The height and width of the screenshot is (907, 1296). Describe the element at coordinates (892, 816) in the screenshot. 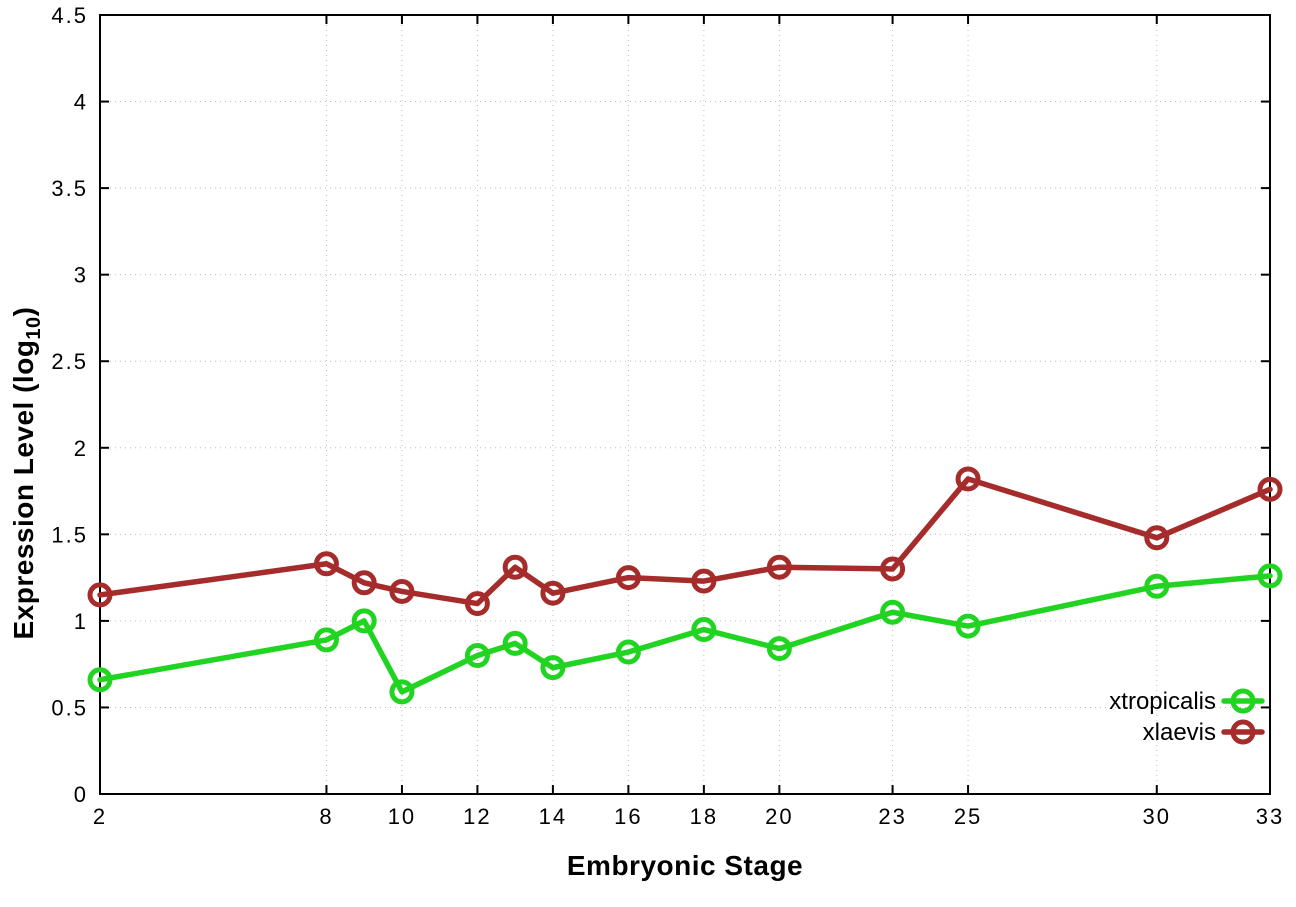

I see `x-tick-label: 23` at that location.